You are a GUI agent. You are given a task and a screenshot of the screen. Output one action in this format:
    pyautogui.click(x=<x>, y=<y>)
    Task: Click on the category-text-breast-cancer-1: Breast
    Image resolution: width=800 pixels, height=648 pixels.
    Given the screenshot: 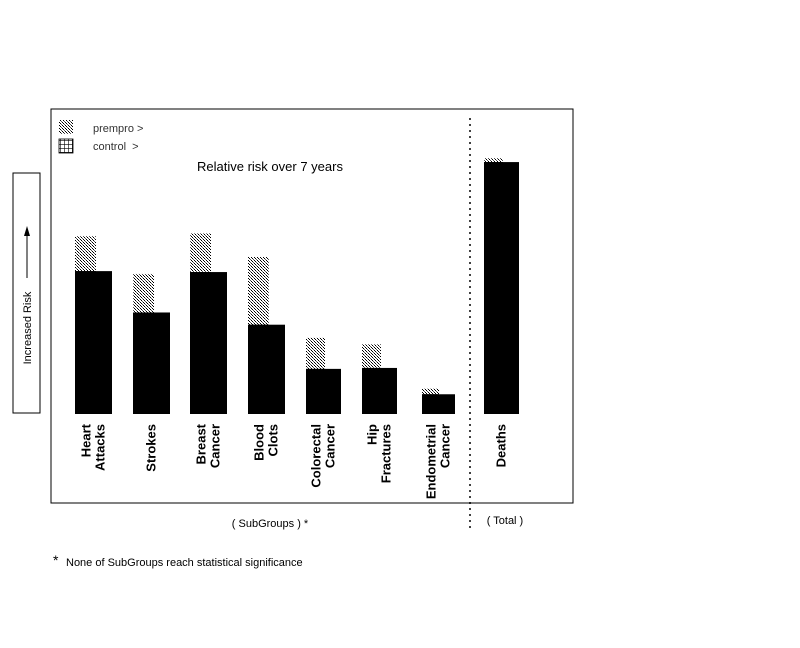 What is the action you would take?
    pyautogui.click(x=201, y=443)
    